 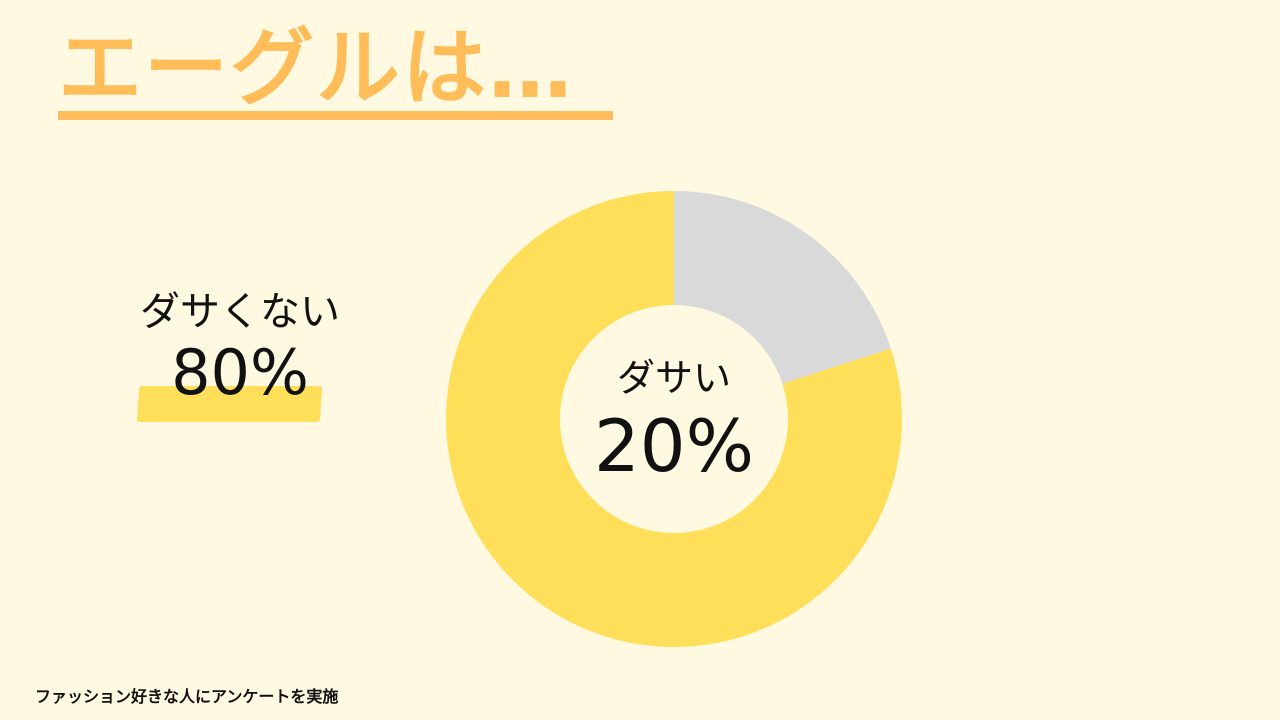 What do you see at coordinates (240, 312) in the screenshot?
I see `slice-category-label: ダサくない` at bounding box center [240, 312].